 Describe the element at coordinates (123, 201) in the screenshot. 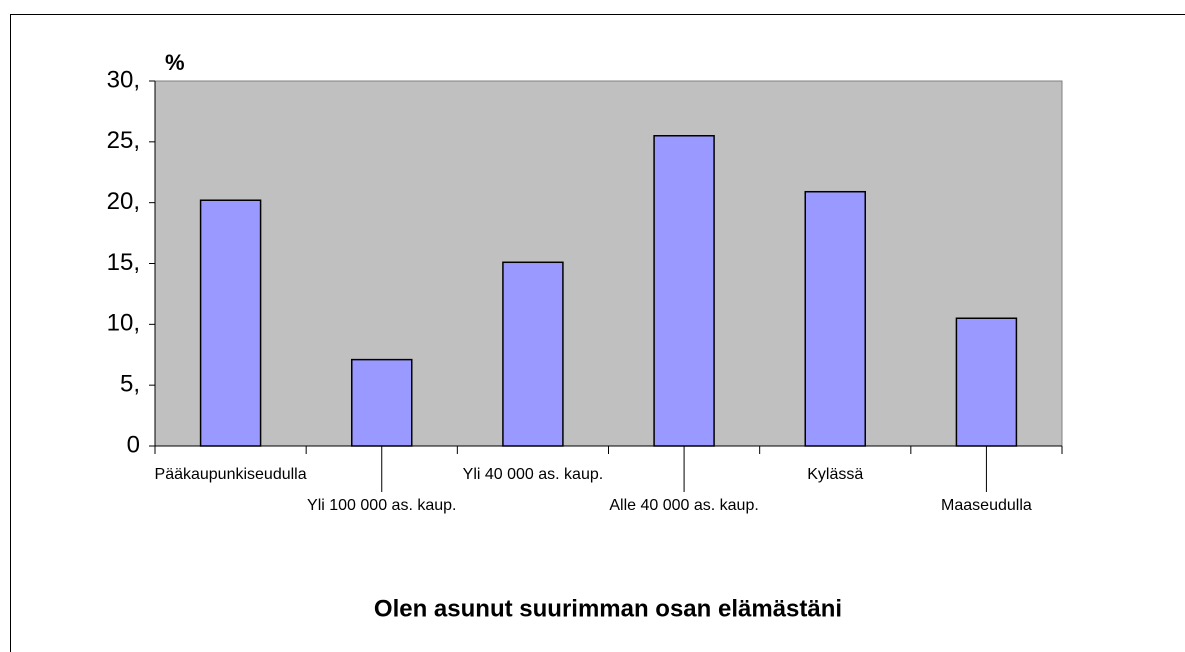

I see `y-tick-label: 20,` at that location.